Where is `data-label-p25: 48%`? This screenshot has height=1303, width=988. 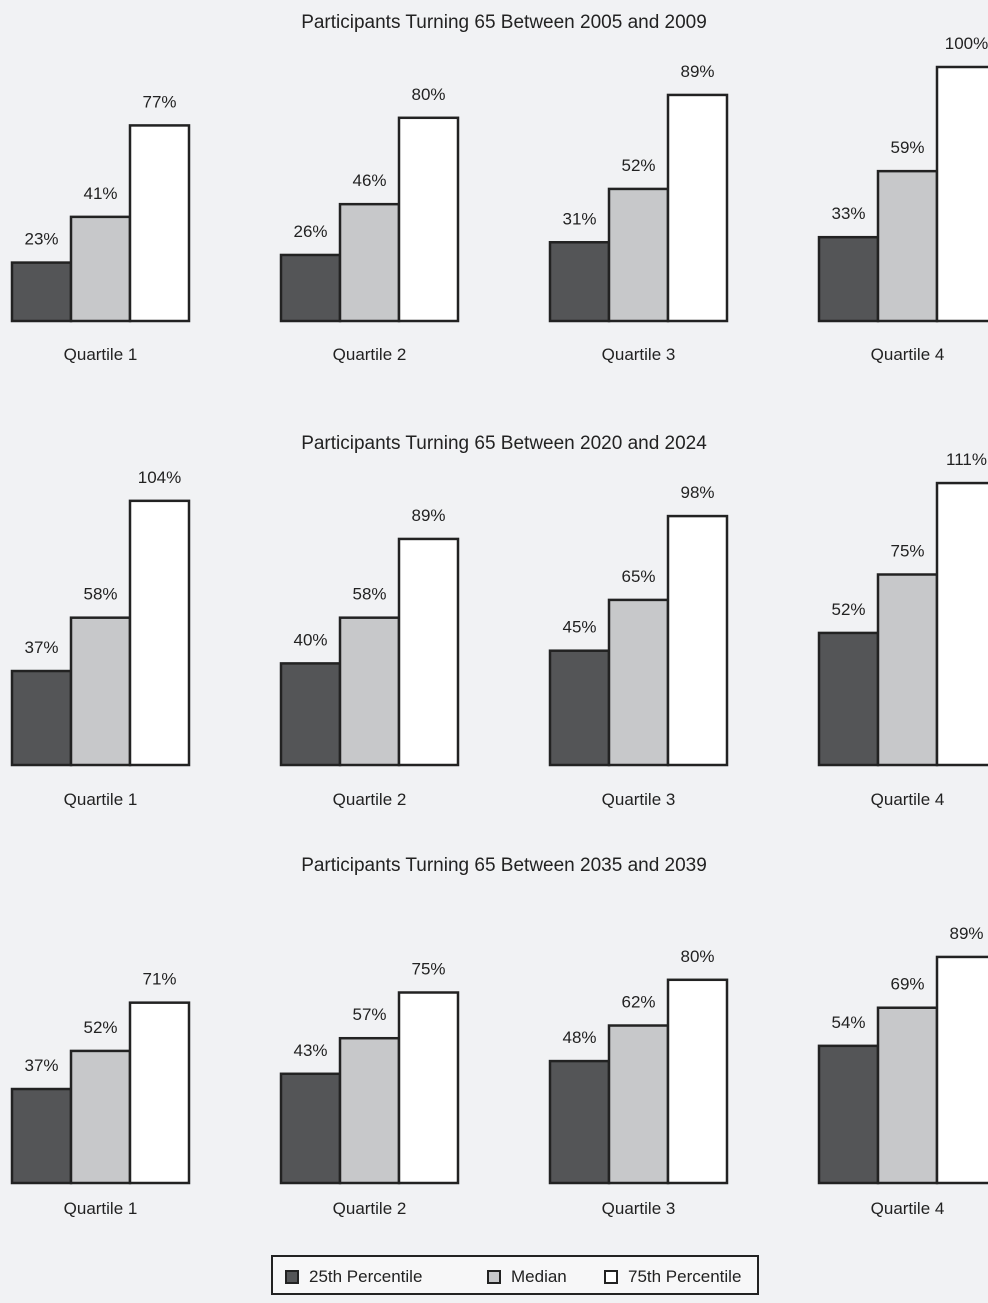 data-label-p25: 48% is located at coordinates (579, 1037).